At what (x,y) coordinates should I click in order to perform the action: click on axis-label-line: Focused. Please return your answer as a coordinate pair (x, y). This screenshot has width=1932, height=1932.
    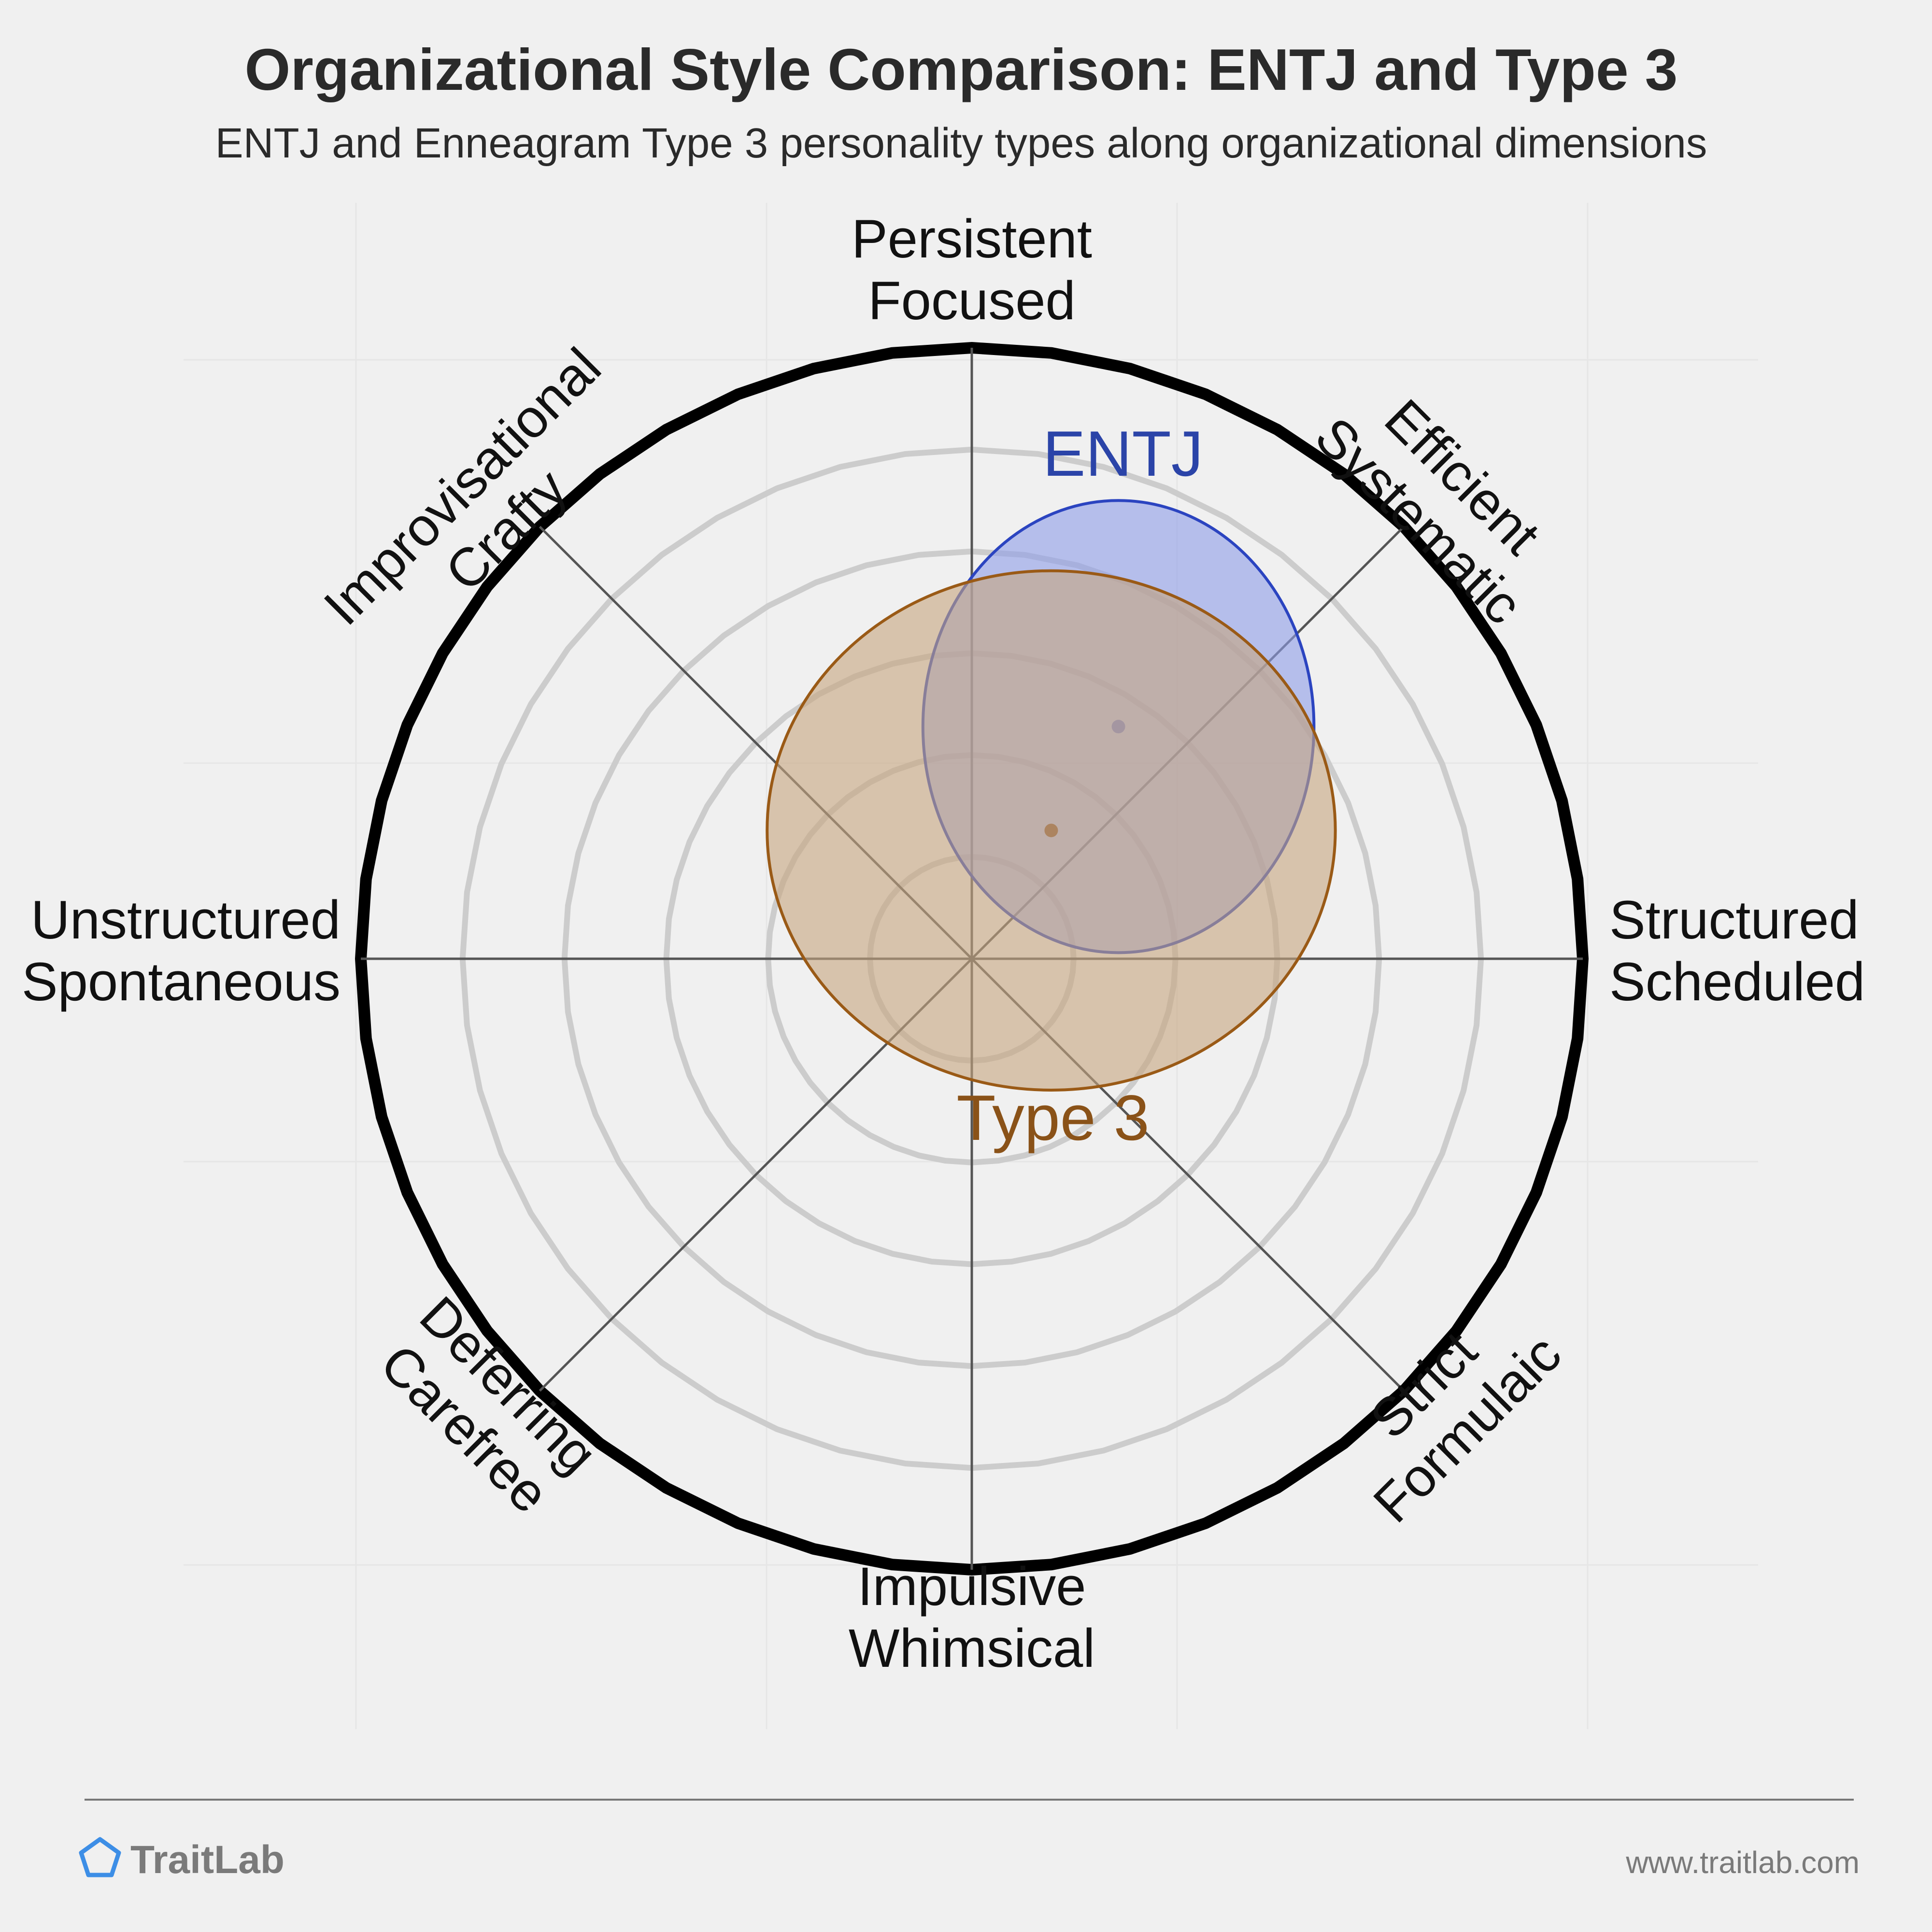
    Looking at the image, I should click on (972, 300).